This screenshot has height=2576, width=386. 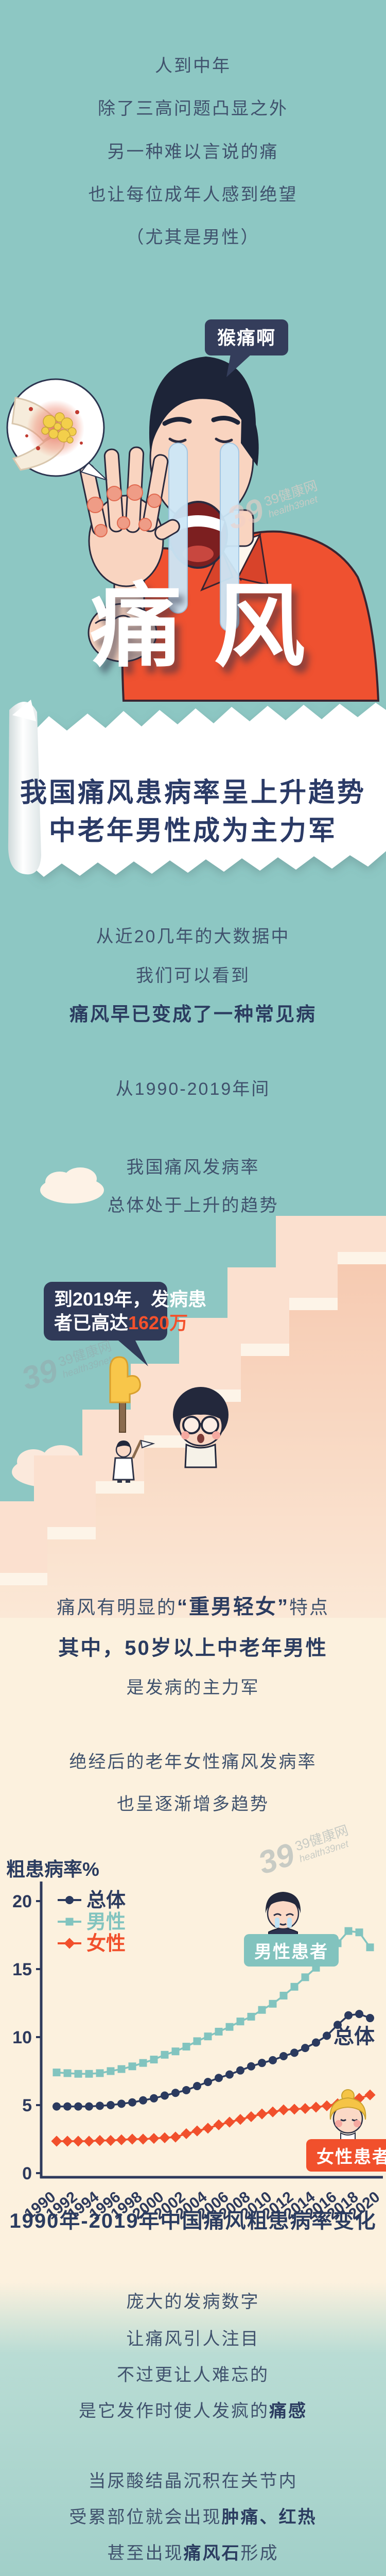 What do you see at coordinates (193, 237) in the screenshot?
I see `intro-line-5: （尤其是男性）` at bounding box center [193, 237].